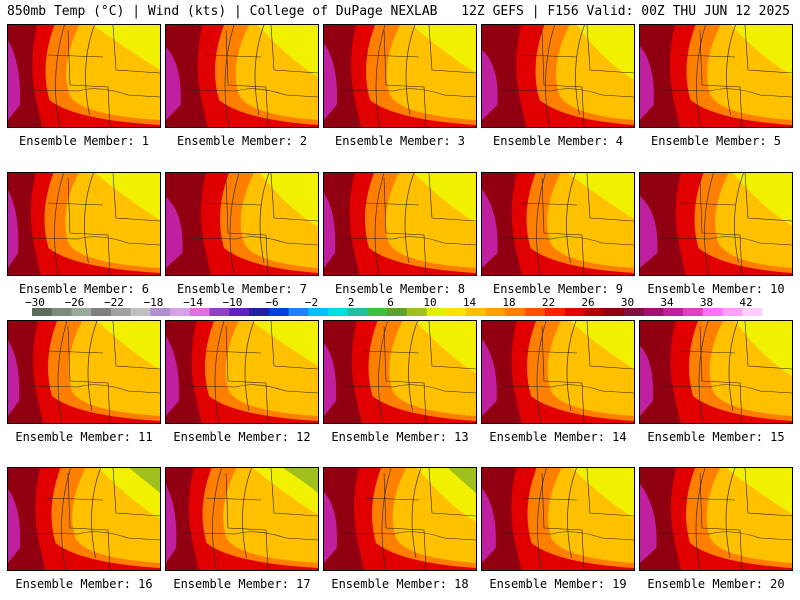 Image resolution: width=800 pixels, height=600 pixels. Describe the element at coordinates (558, 584) in the screenshot. I see `ensemble-member-label: Ensemble Member: 19` at that location.